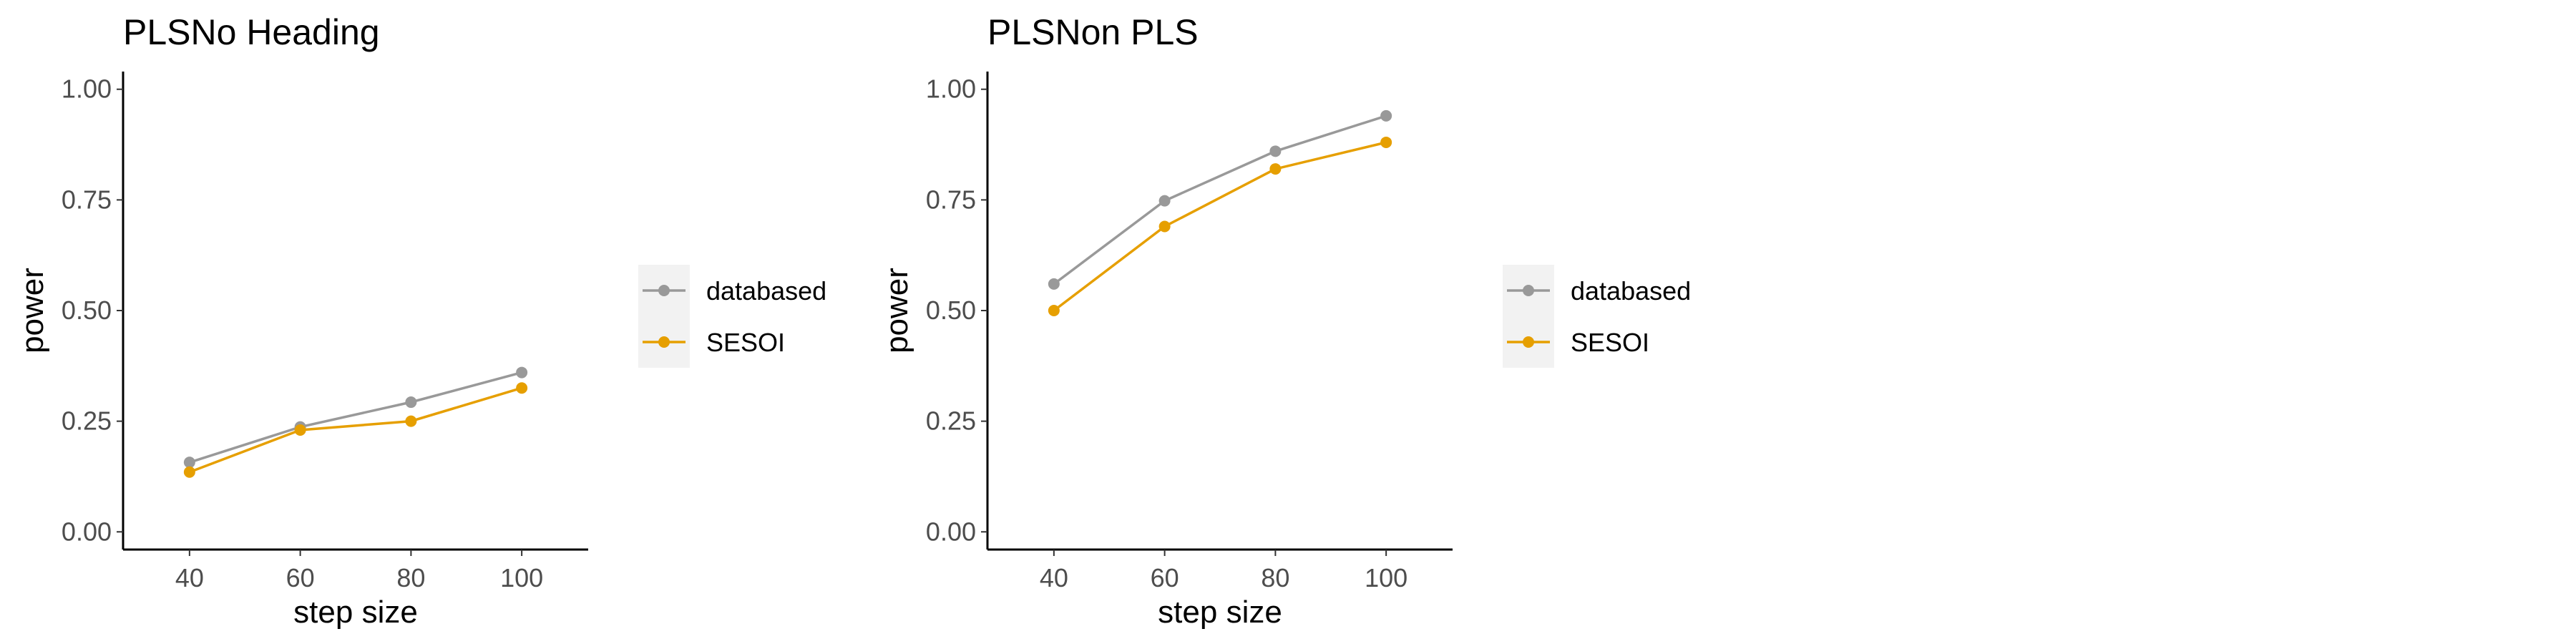 Image resolution: width=2576 pixels, height=644 pixels. What do you see at coordinates (1093, 32) in the screenshot?
I see `chart-title: PLSNon PLS` at bounding box center [1093, 32].